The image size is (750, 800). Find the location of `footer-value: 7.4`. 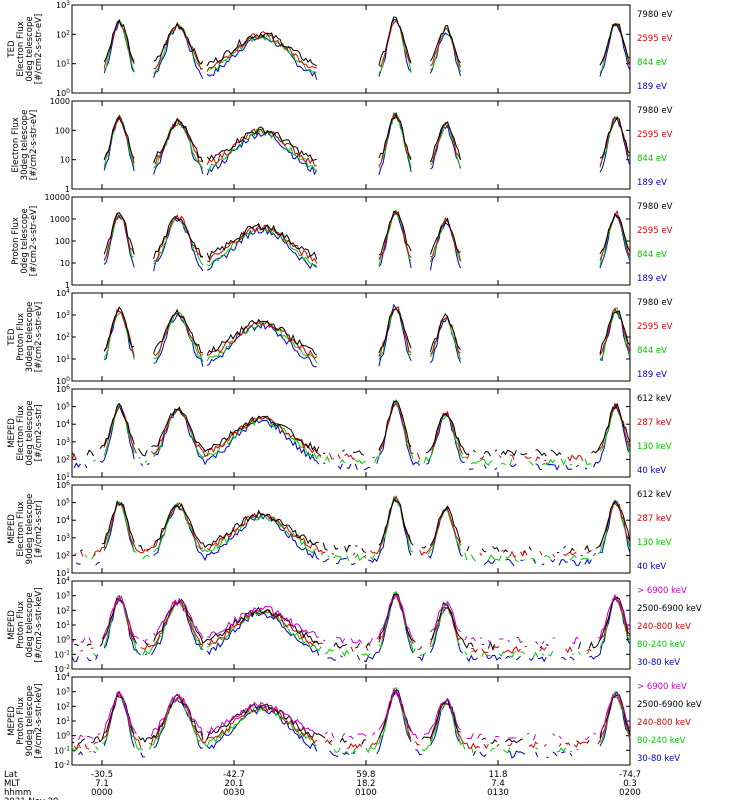

footer-value: 7.4 is located at coordinates (498, 784).